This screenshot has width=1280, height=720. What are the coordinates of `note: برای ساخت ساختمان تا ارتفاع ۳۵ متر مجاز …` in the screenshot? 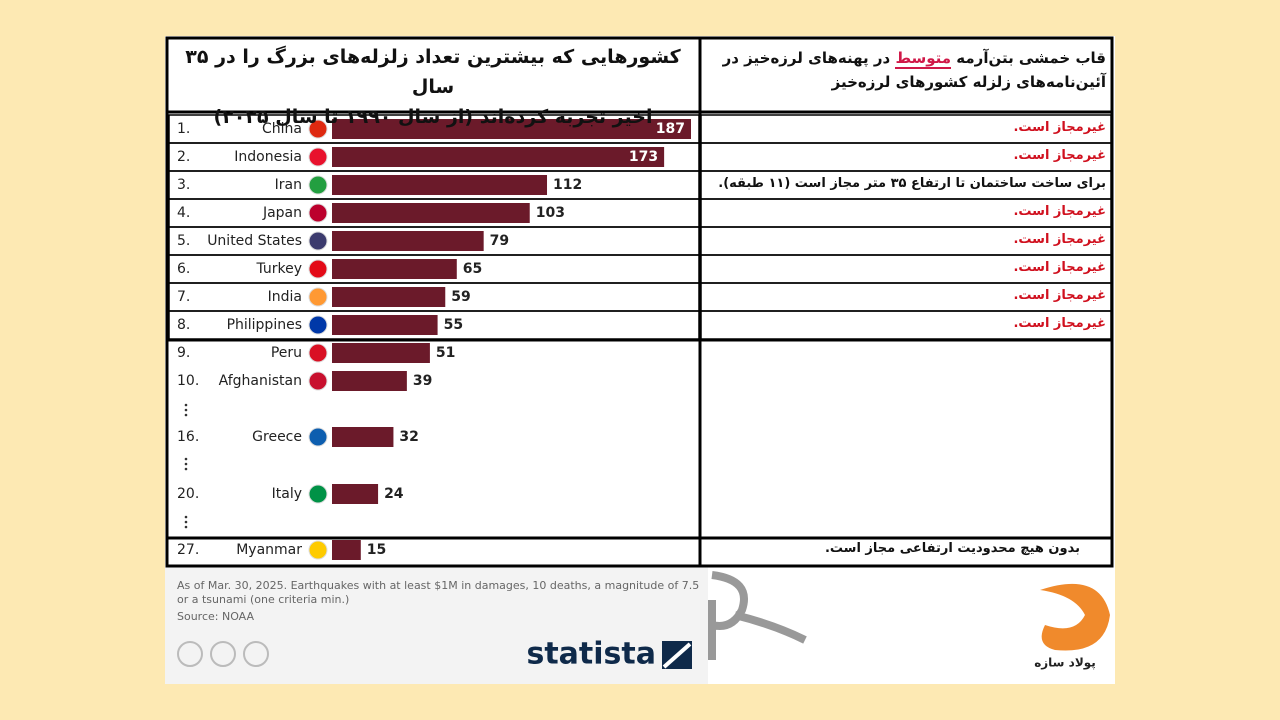 It's located at (912, 183).